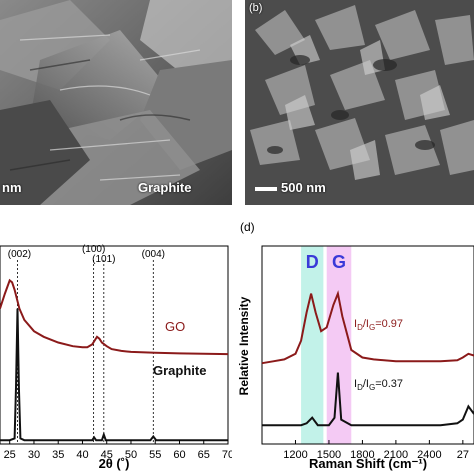  What do you see at coordinates (378, 325) in the screenshot?
I see `ratio-annotation: ID/IG=0.97` at bounding box center [378, 325].